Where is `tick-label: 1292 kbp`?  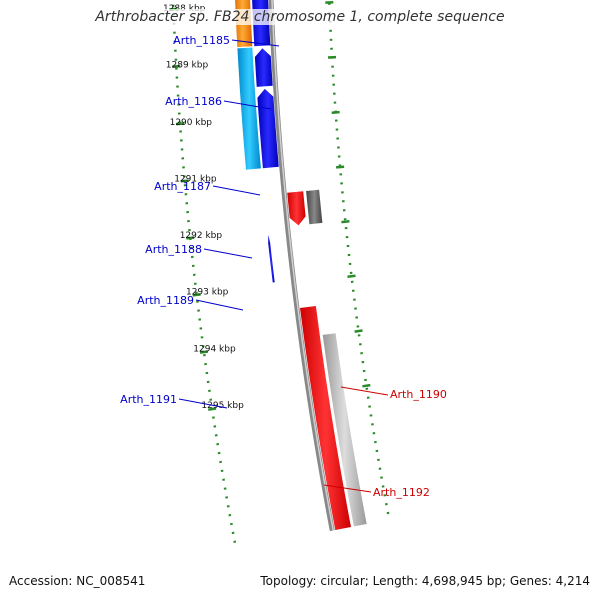 tick-label: 1292 kbp is located at coordinates (201, 236).